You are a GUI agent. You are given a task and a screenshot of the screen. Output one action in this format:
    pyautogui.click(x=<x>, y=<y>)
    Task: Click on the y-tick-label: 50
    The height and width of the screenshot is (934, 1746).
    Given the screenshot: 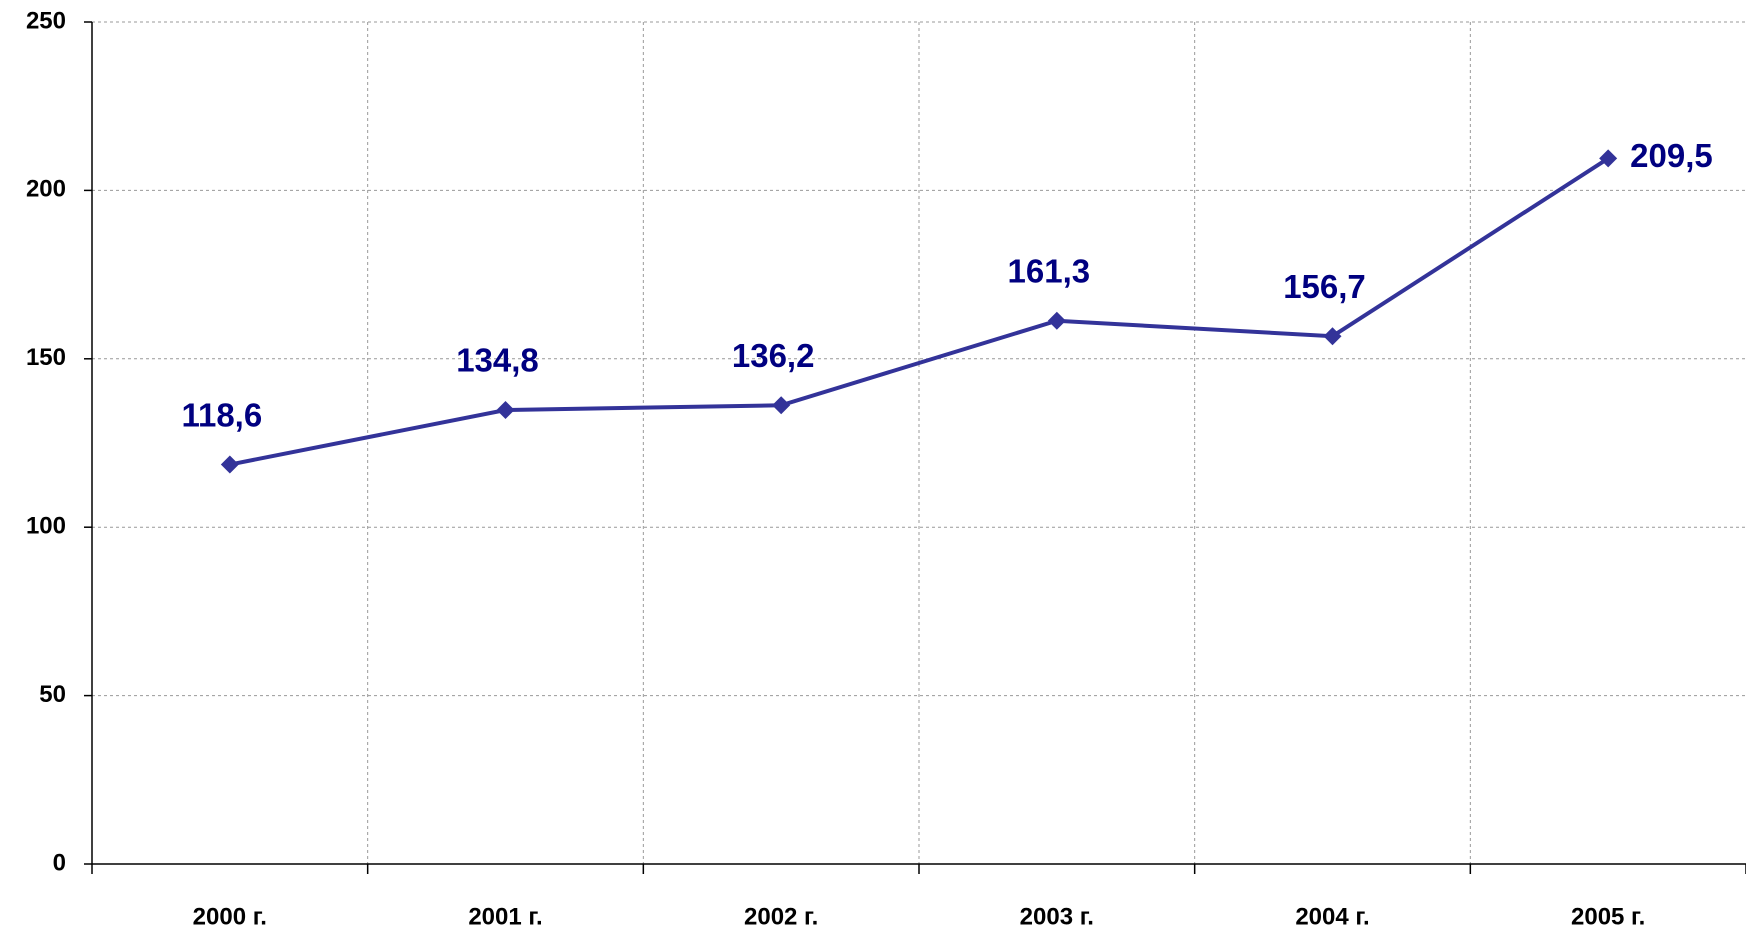 What is the action you would take?
    pyautogui.click(x=52, y=694)
    